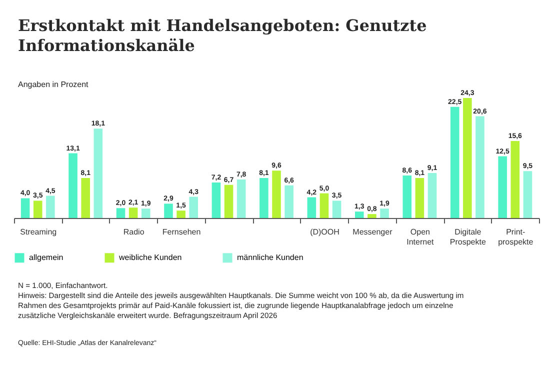  I want to click on x-tick-label: (D)OOH, so click(325, 232).